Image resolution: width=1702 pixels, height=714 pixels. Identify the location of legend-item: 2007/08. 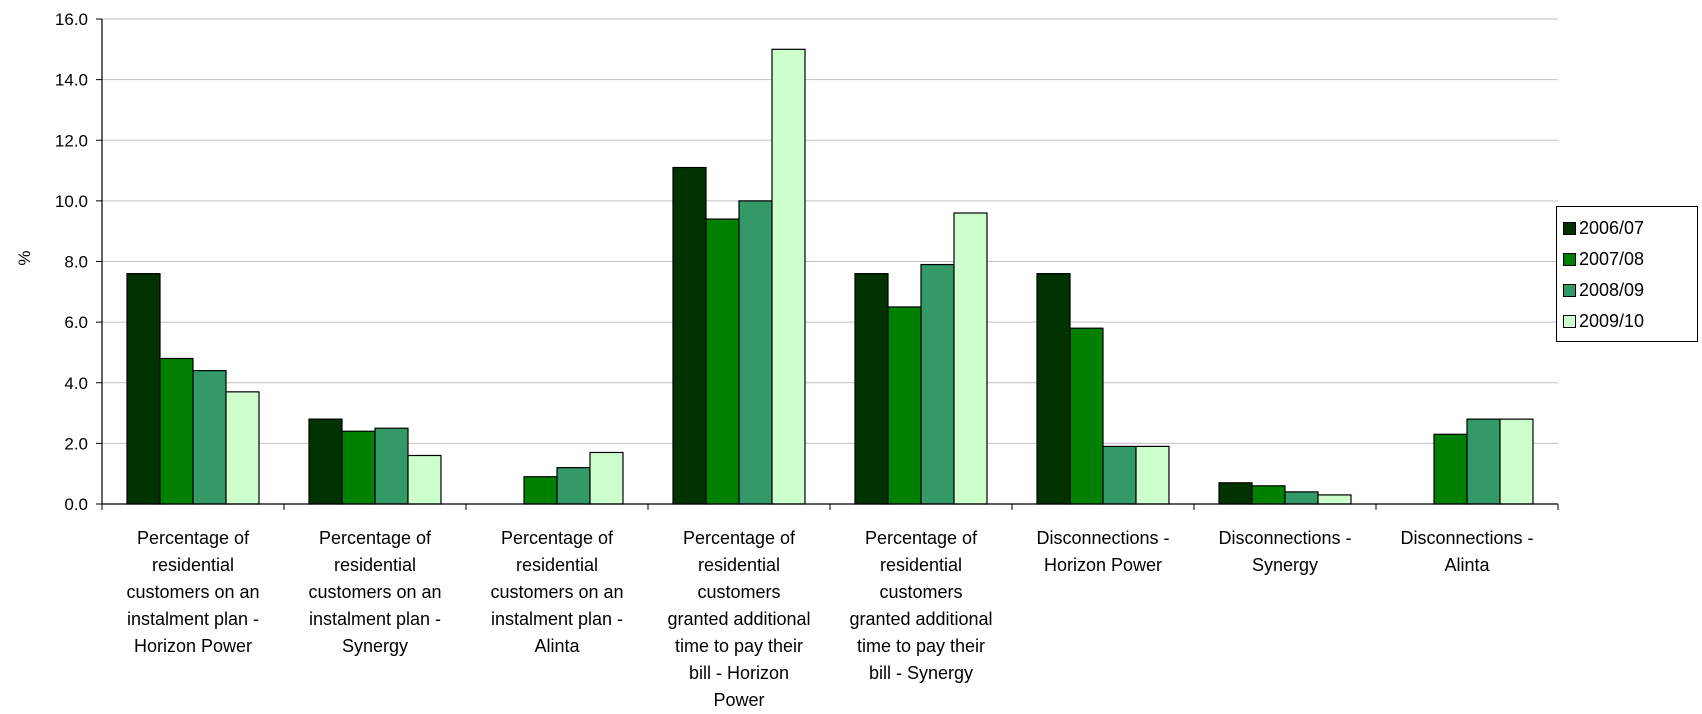
(1630, 259).